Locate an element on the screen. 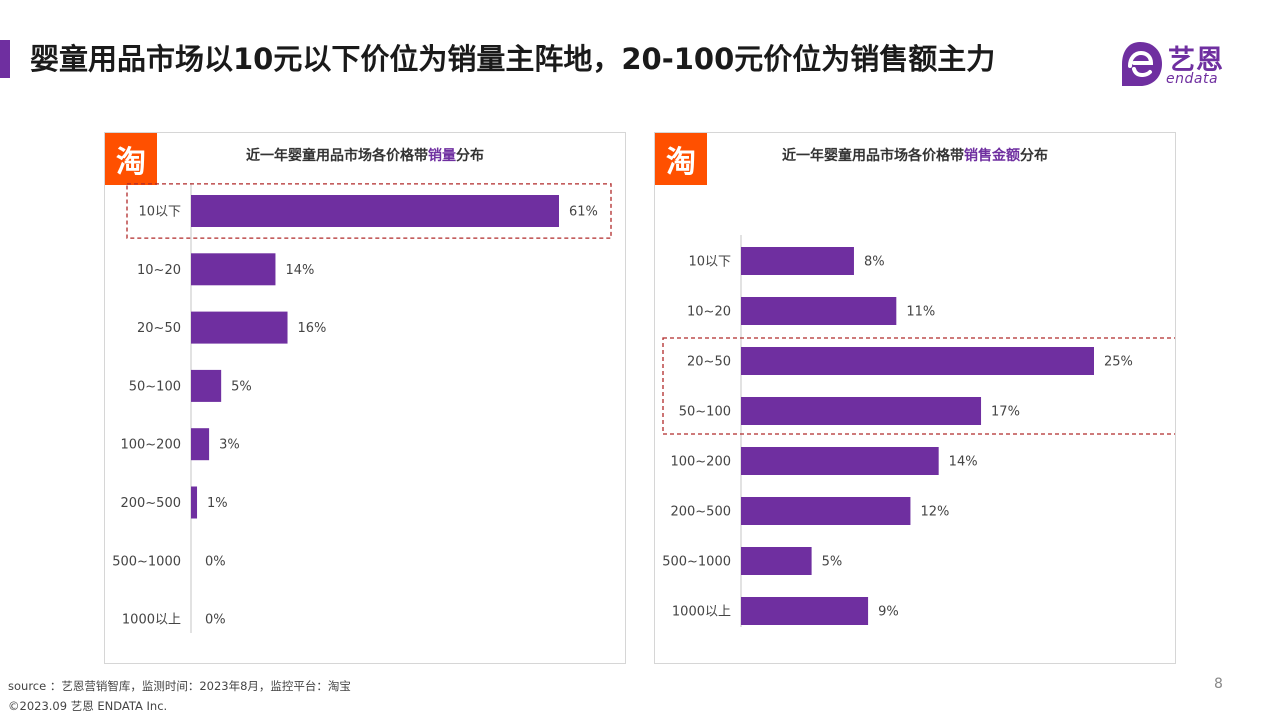  chart-title-volume: 近一年婴童用品市场各价格带销量分布 is located at coordinates (365, 156).